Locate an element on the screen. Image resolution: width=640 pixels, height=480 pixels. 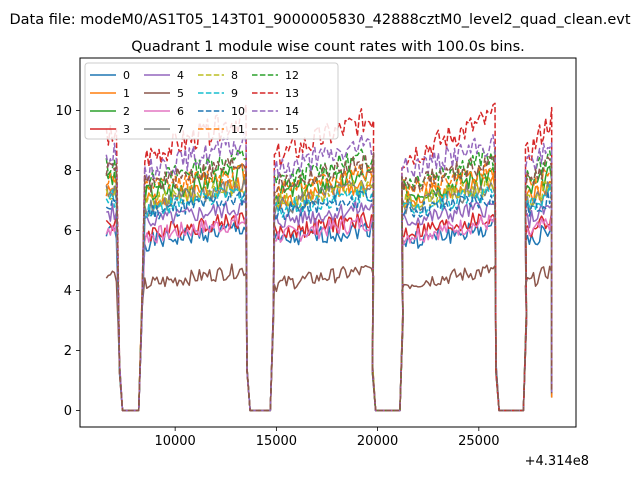
legend-label: 3 is located at coordinates (126, 129).